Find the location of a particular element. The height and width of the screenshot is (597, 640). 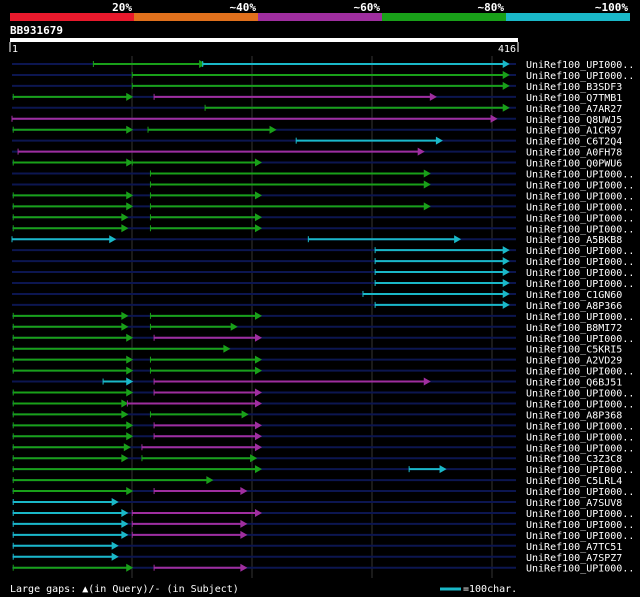

hit-row: UniRef100_A5BKB8 is located at coordinates (316, 240).